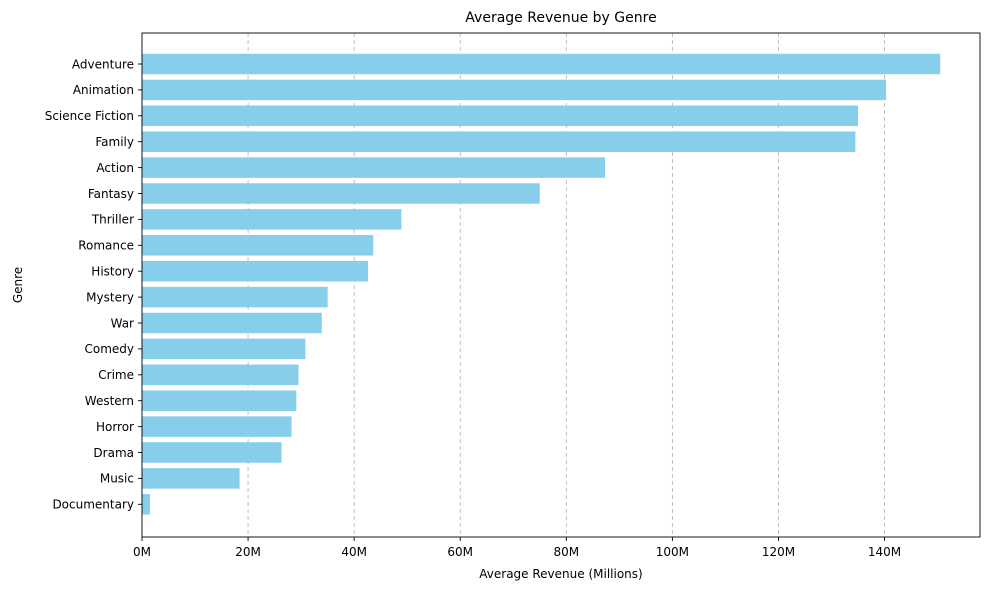 The height and width of the screenshot is (590, 989). What do you see at coordinates (106, 246) in the screenshot?
I see `y-tick-label: Romance` at bounding box center [106, 246].